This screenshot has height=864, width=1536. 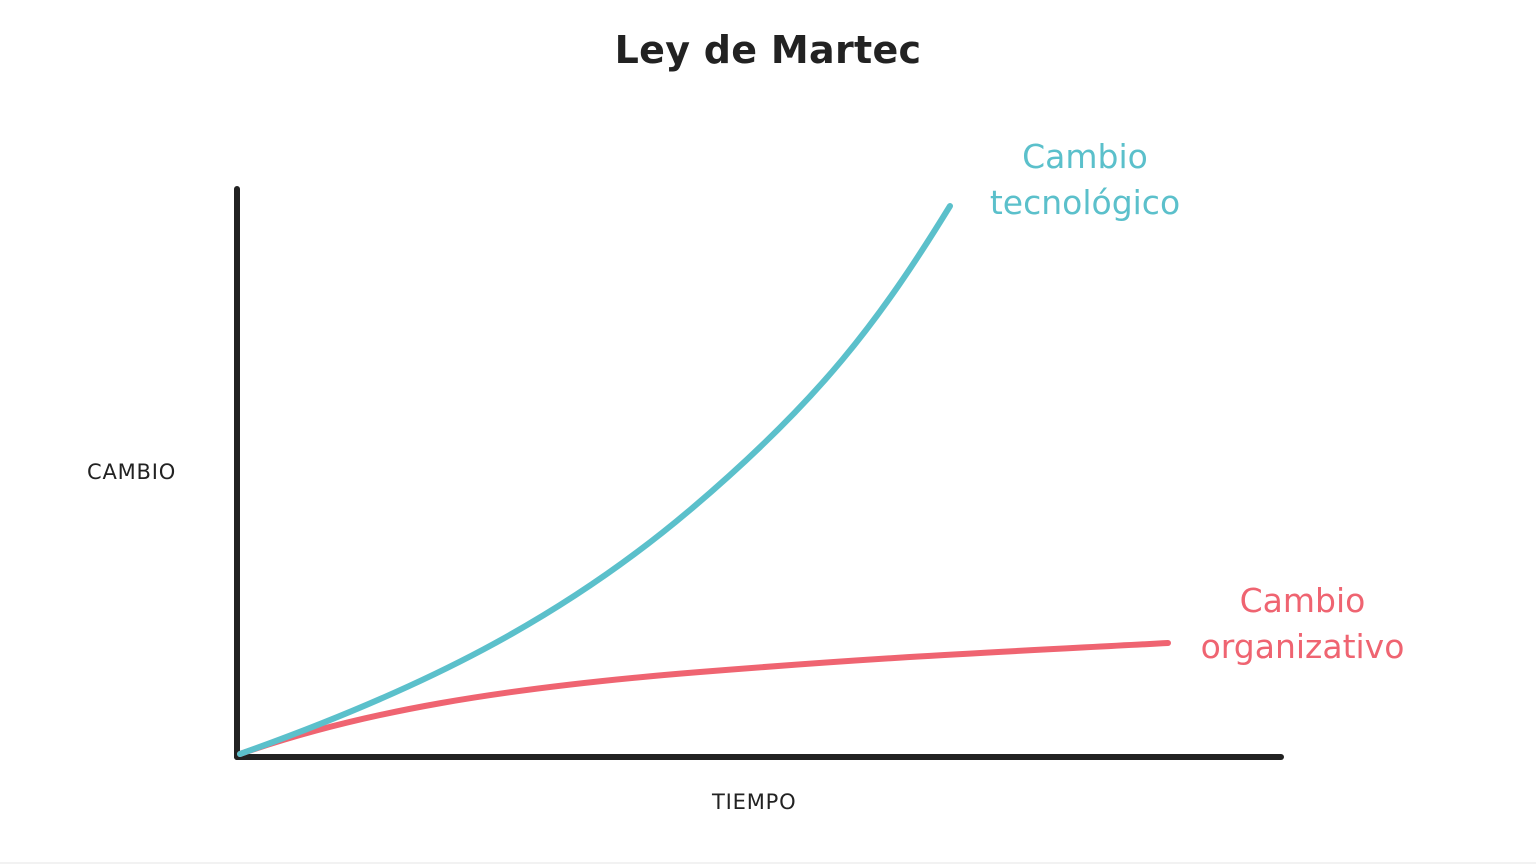 I want to click on organizational-label-line2: organizativo, so click(x=1302, y=646).